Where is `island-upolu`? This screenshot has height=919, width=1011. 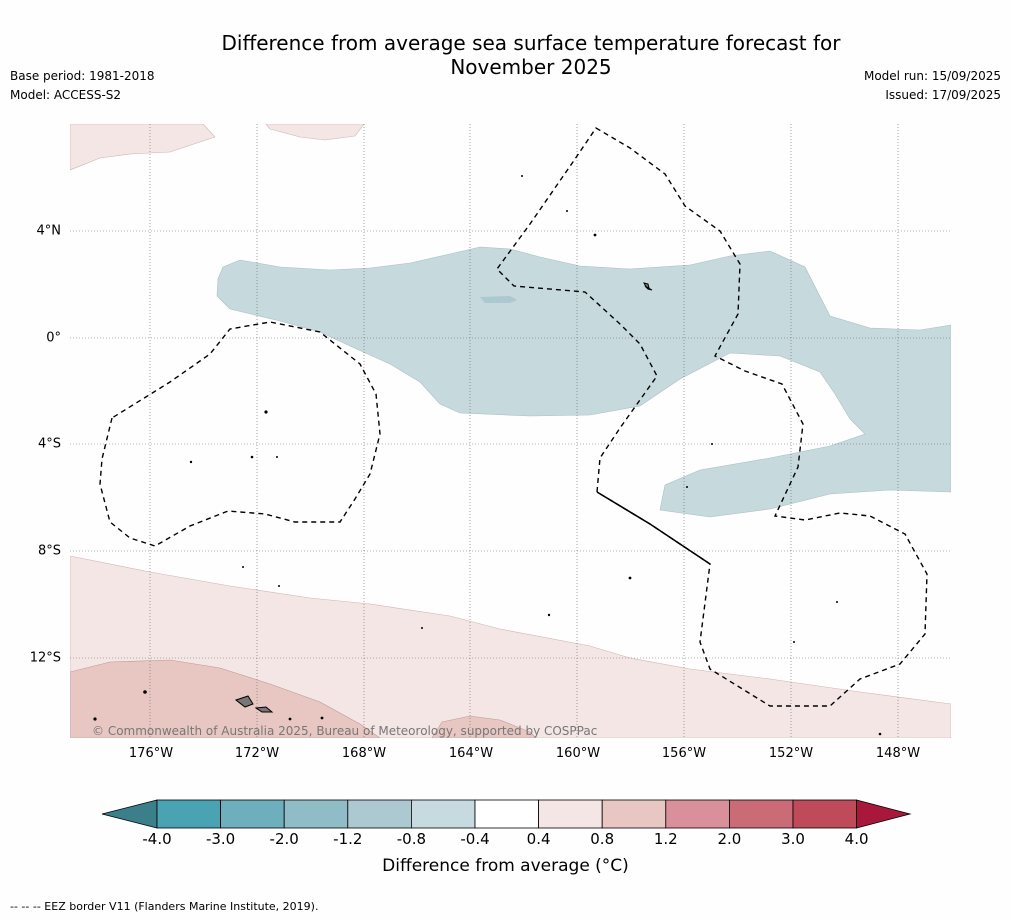 island-upolu is located at coordinates (264, 709).